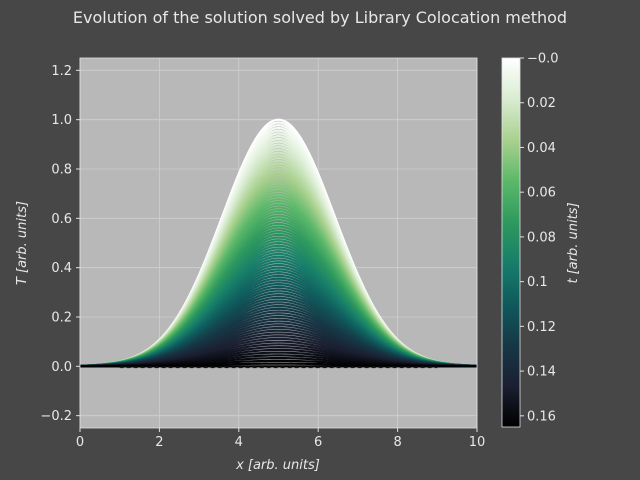 This screenshot has height=480, width=640. I want to click on x-tick-label: 4, so click(239, 442).